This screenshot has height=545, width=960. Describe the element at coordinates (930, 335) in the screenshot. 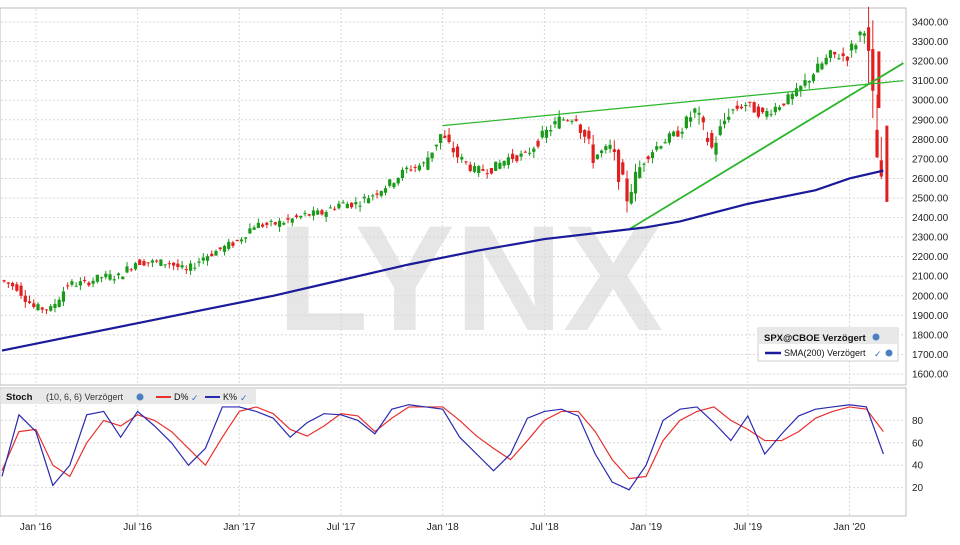

I see `price-tick-label: 1800.00` at that location.